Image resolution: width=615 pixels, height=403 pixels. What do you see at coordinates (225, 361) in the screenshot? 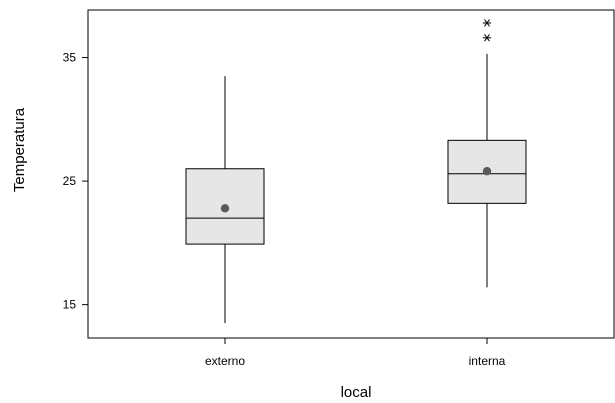
I see `x-tick-label: externo` at bounding box center [225, 361].